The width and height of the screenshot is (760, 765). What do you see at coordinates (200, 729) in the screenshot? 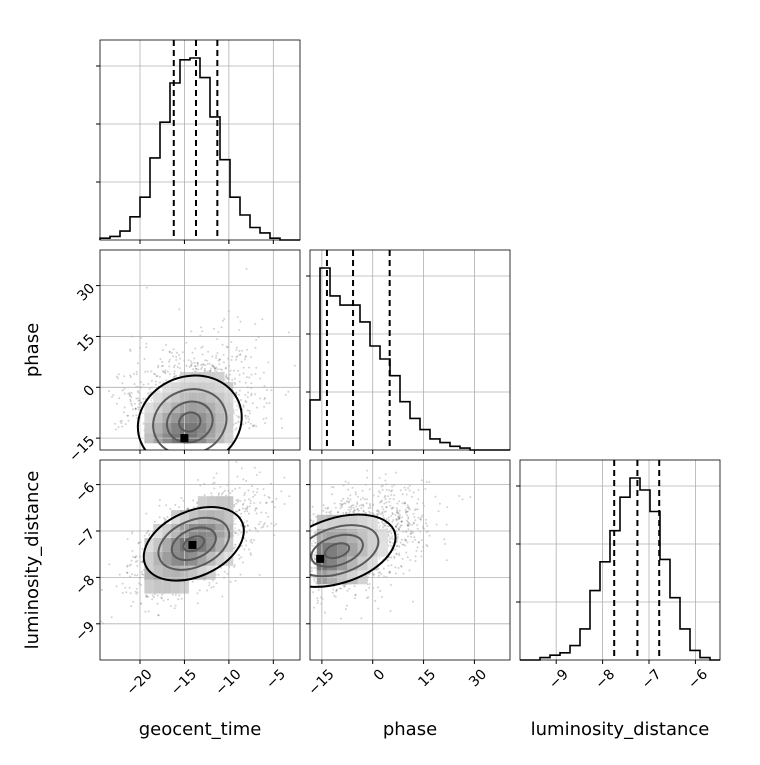
I see `x-axis-label-geocent-time: geocent_time` at bounding box center [200, 729].